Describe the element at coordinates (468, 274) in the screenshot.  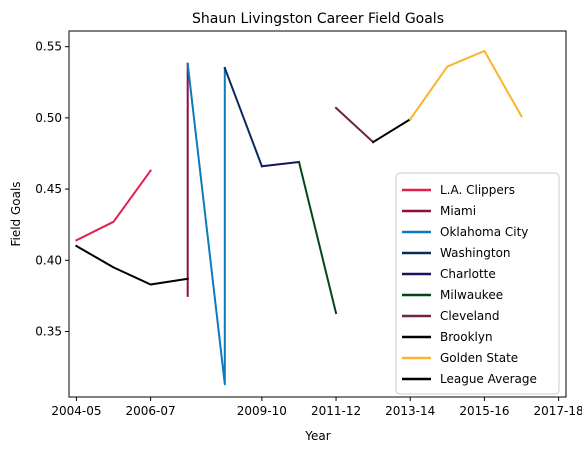
I see `legend-label-4: Charlotte` at that location.